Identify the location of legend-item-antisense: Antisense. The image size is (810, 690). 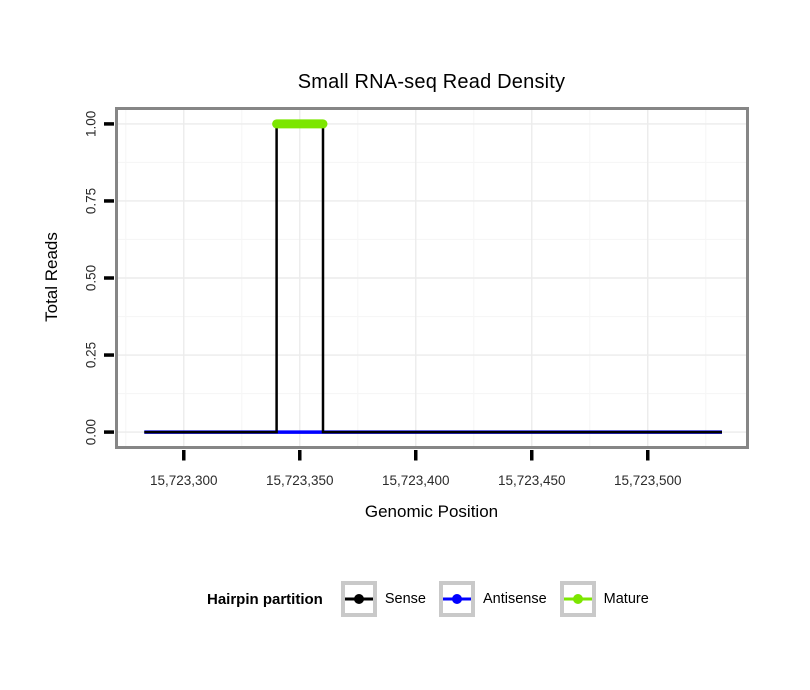
(492, 599).